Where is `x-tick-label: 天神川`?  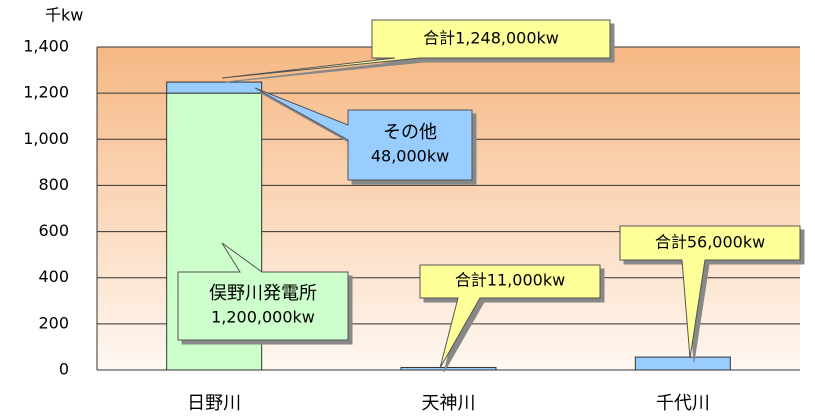 x-tick-label: 天神川 is located at coordinates (449, 403).